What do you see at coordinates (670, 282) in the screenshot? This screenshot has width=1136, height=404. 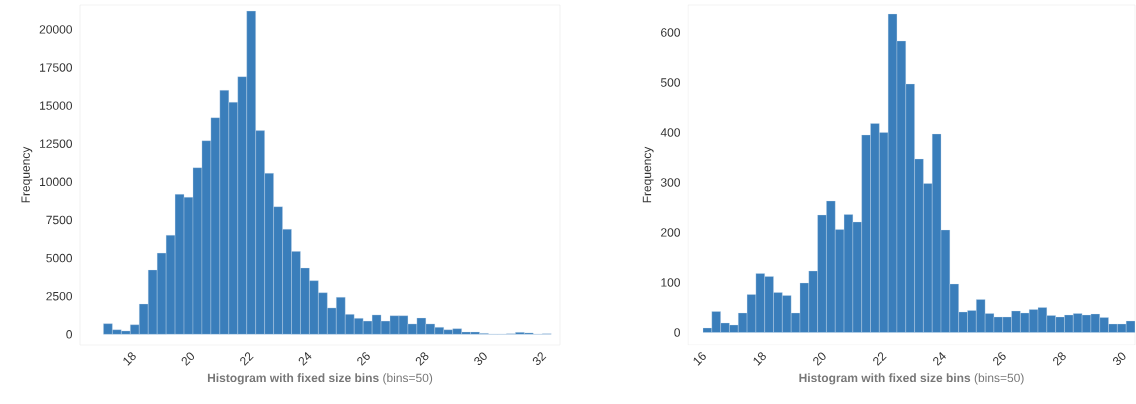 I see `y-tick-label: 100` at bounding box center [670, 282].